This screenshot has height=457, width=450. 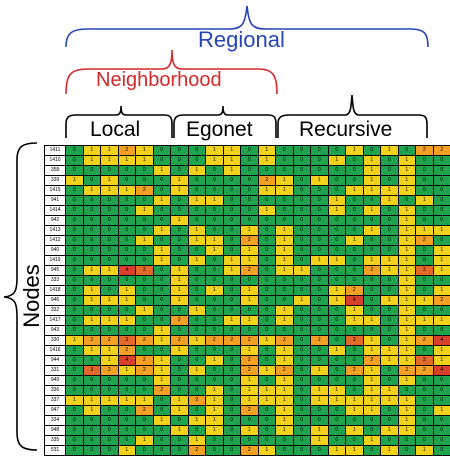 I want to click on regional-bracket, so click(x=247, y=26).